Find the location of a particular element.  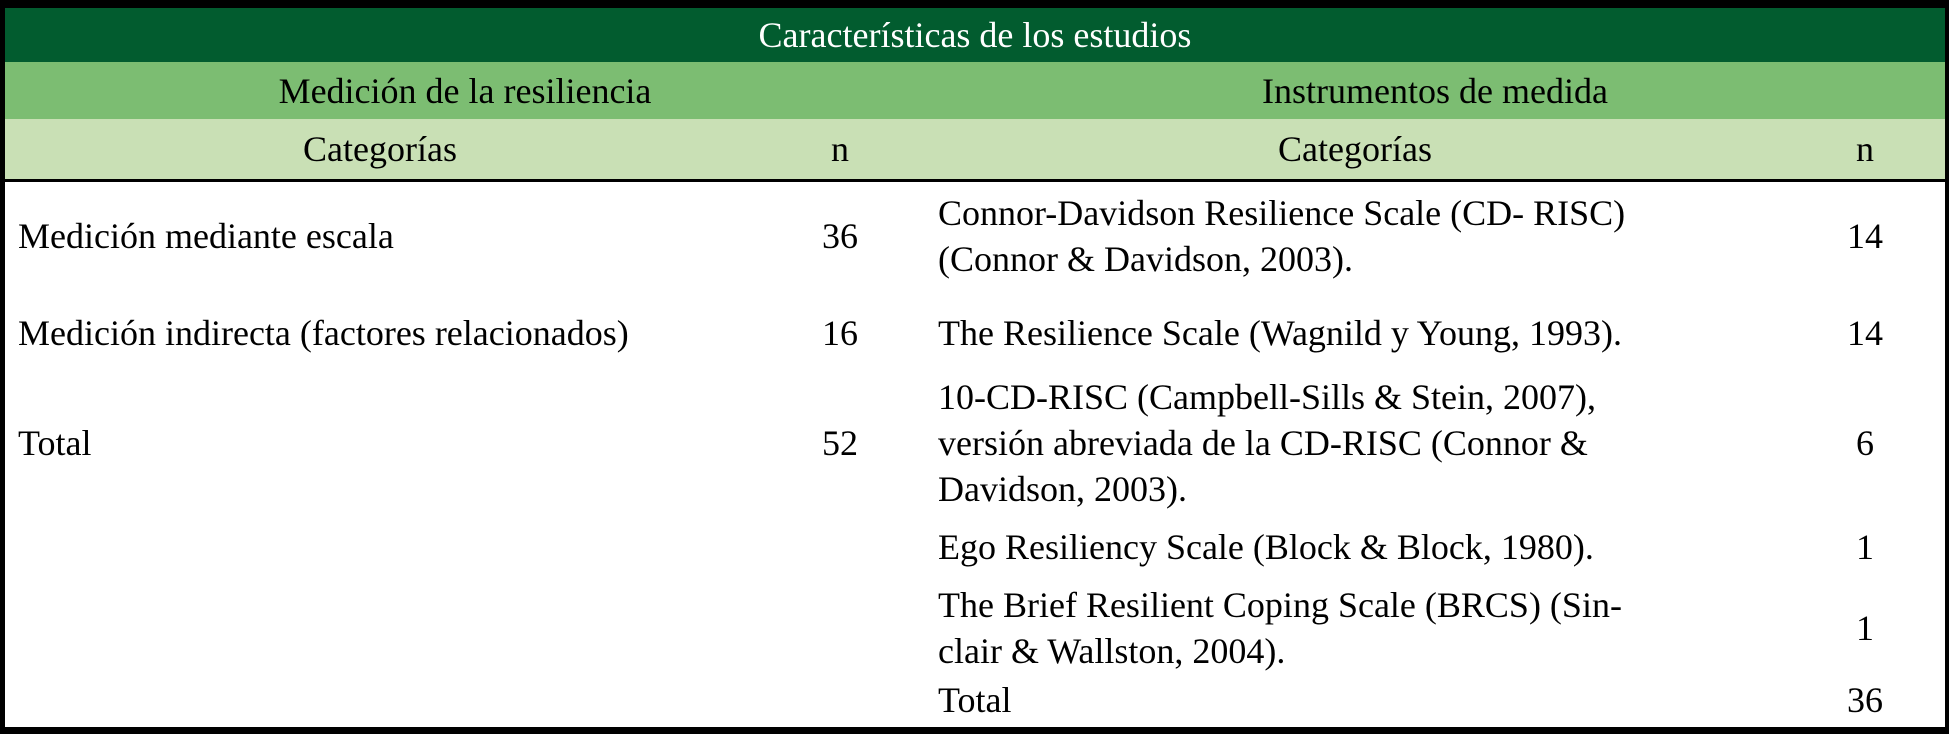

right-n-column-header: n is located at coordinates (1865, 149).